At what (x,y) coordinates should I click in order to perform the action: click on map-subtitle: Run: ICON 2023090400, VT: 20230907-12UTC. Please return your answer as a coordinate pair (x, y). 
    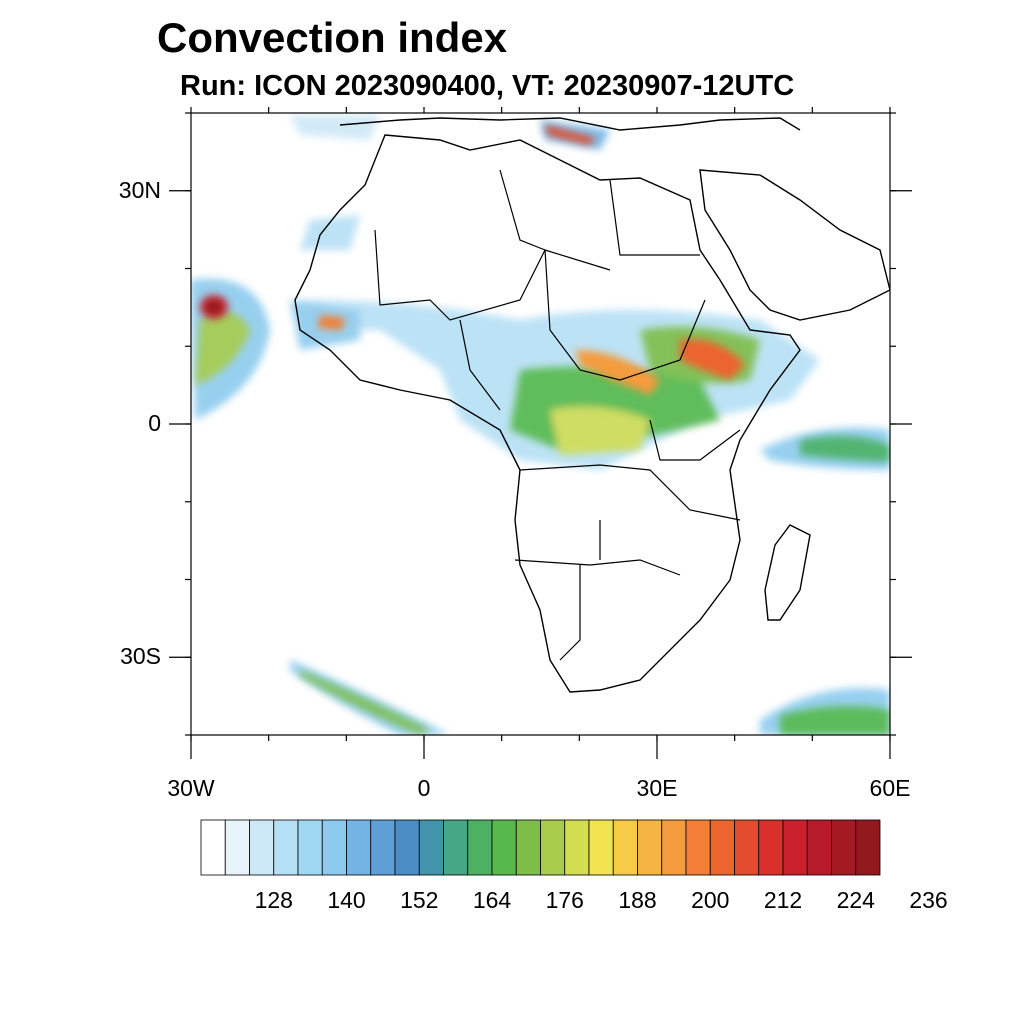
    Looking at the image, I should click on (487, 86).